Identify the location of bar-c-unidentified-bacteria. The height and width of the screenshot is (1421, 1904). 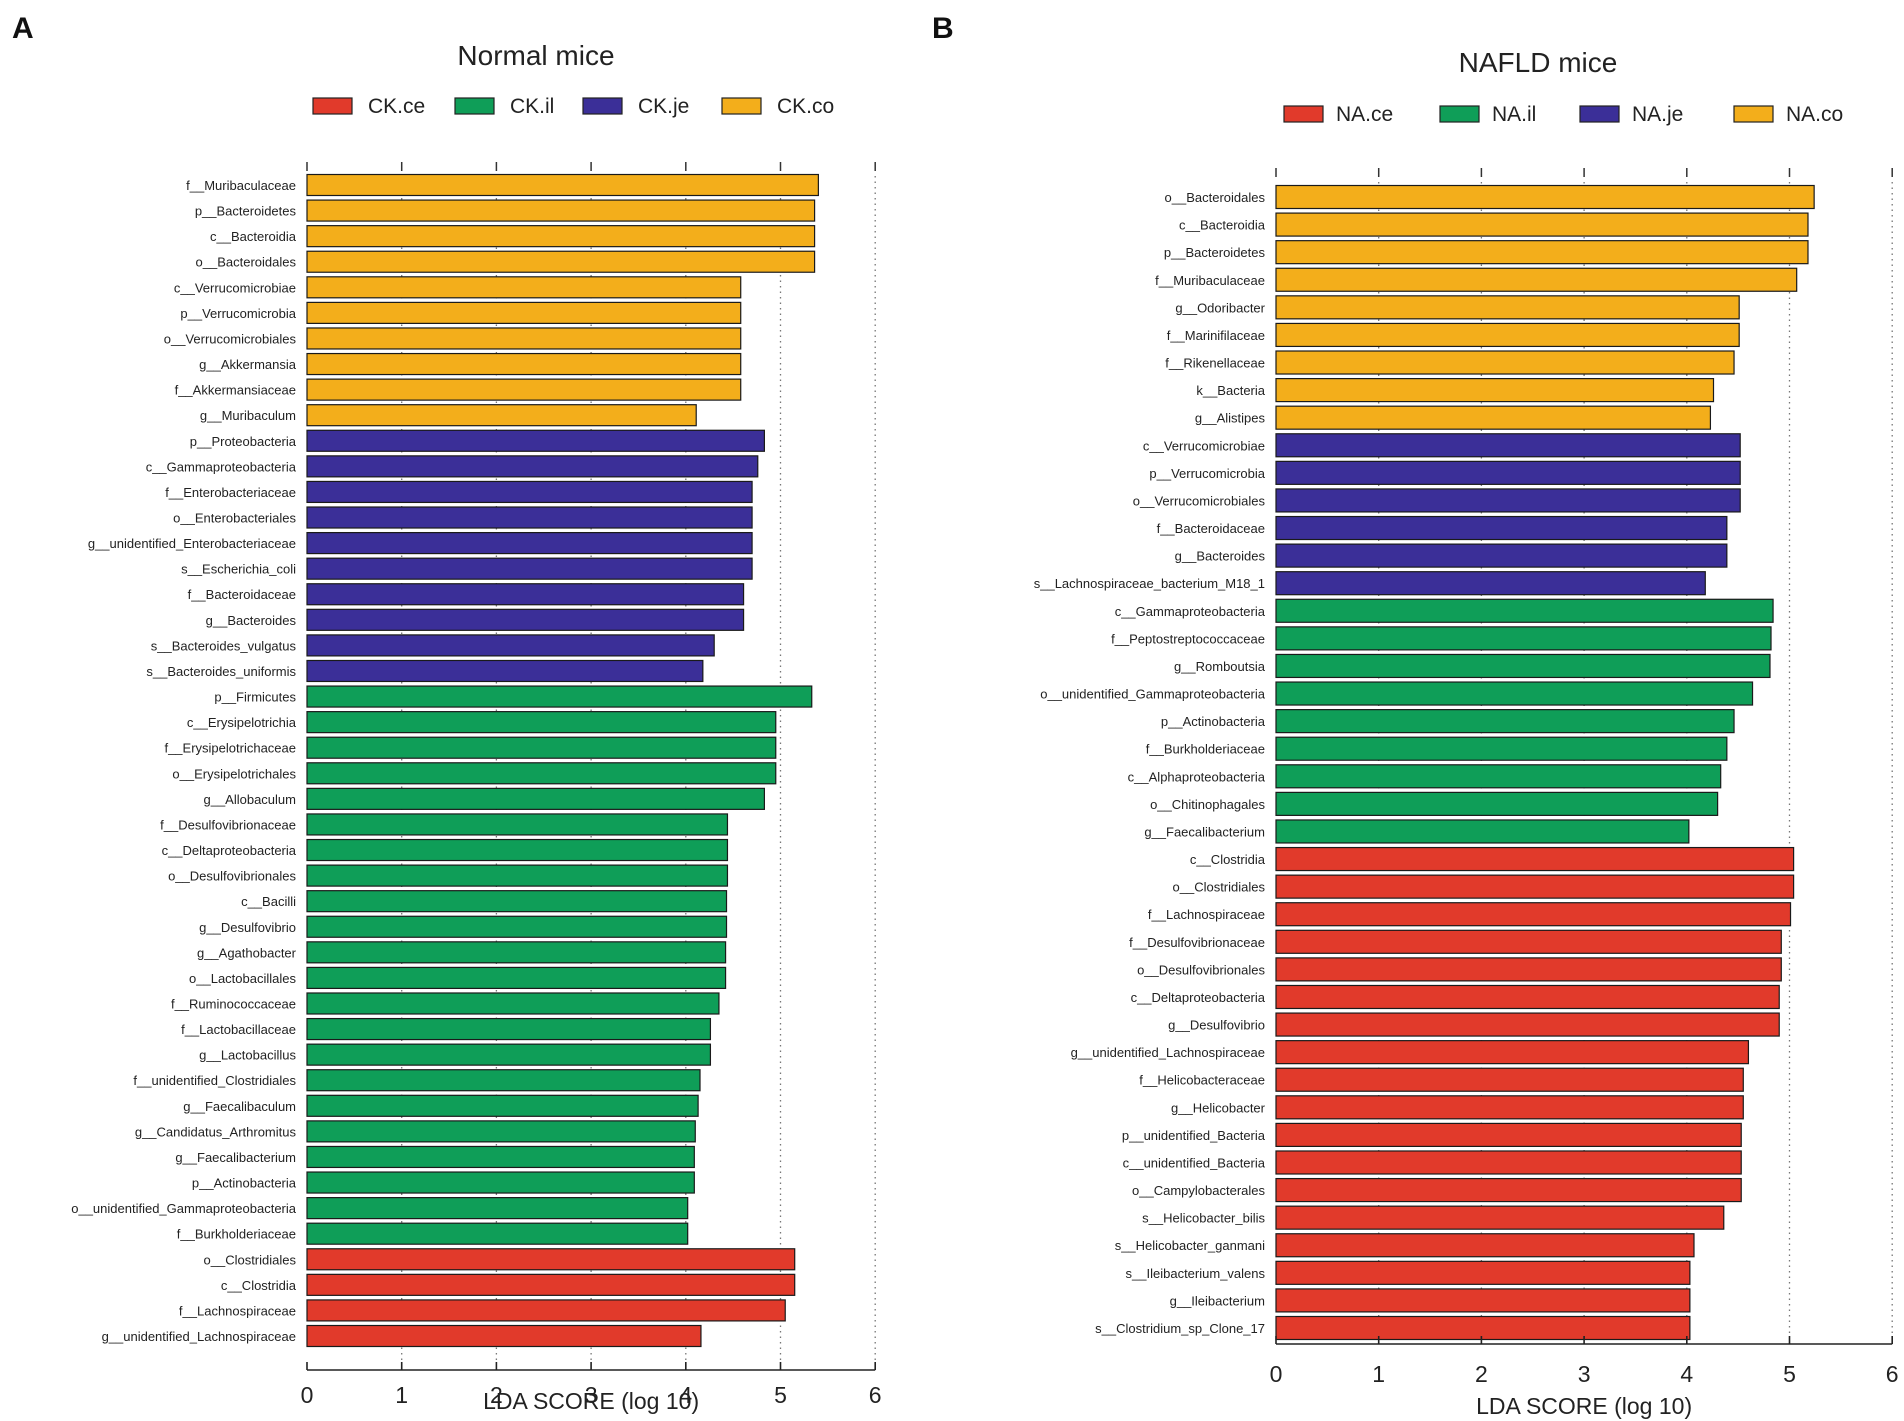
(1508, 1162).